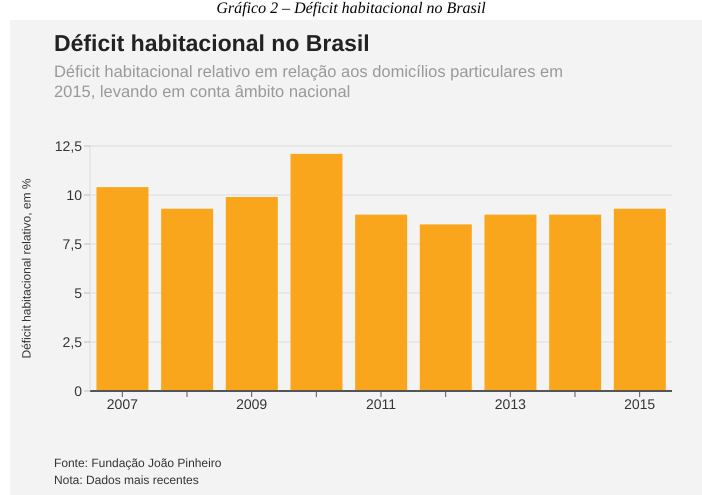  What do you see at coordinates (72, 244) in the screenshot?
I see `y-tick-label: 7,5` at bounding box center [72, 244].